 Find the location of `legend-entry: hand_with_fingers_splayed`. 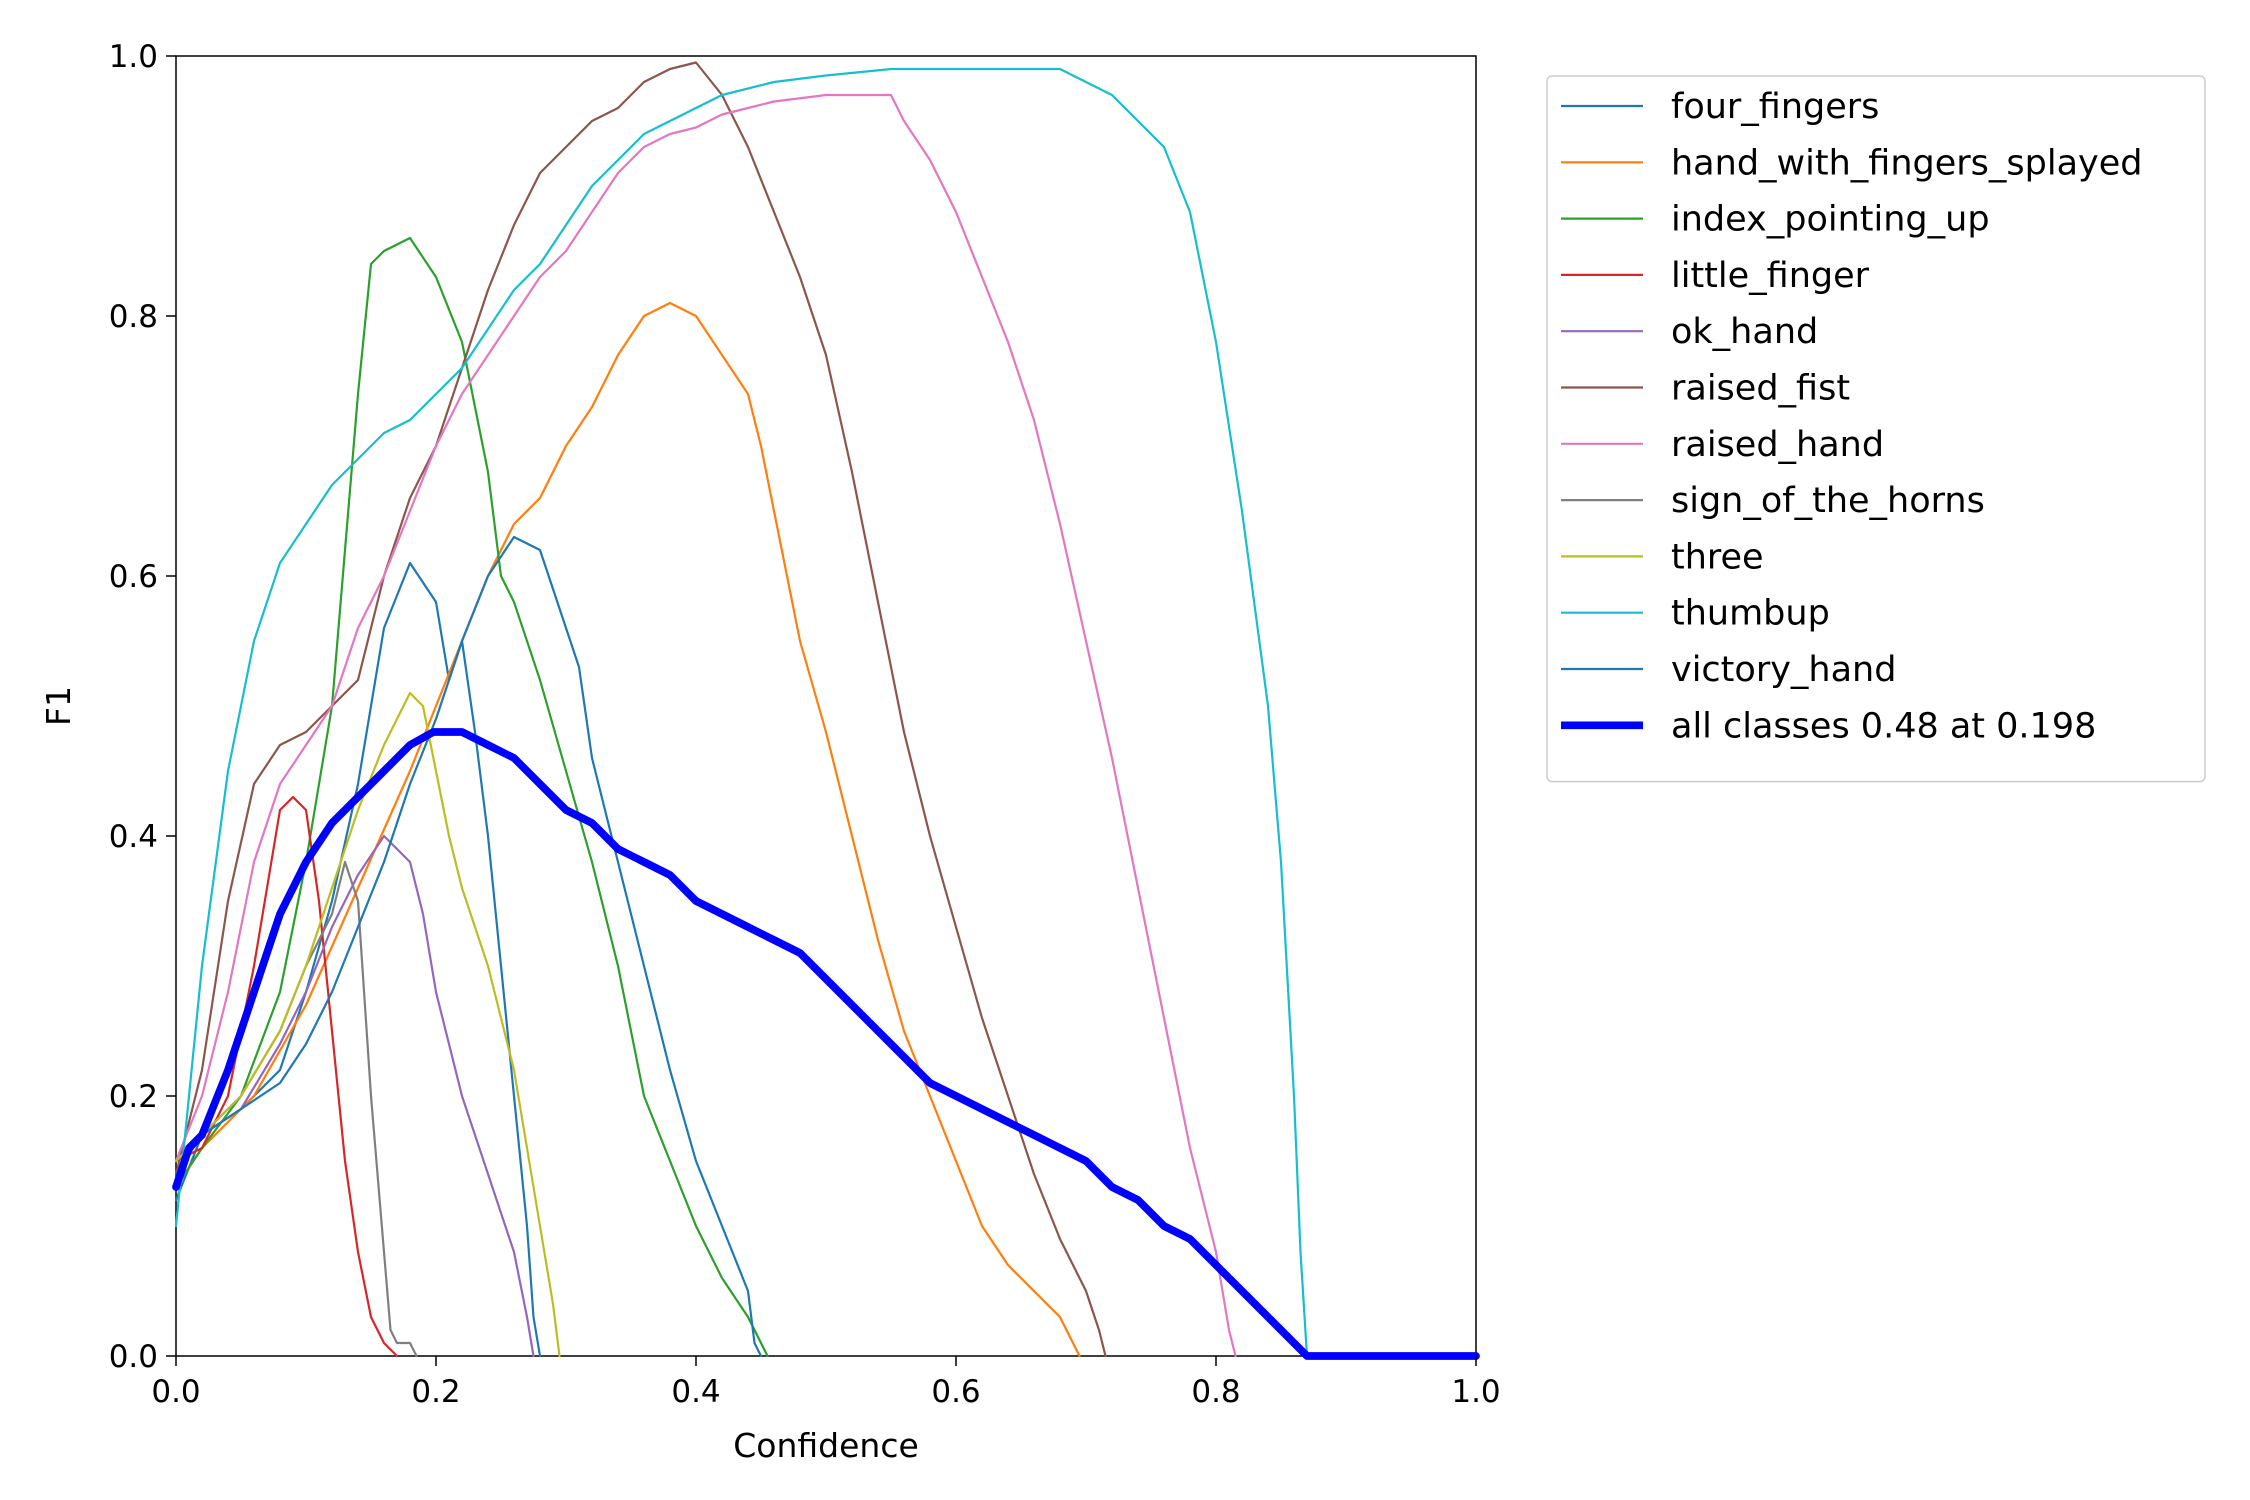

legend-entry: hand_with_fingers_splayed is located at coordinates (1851, 163).